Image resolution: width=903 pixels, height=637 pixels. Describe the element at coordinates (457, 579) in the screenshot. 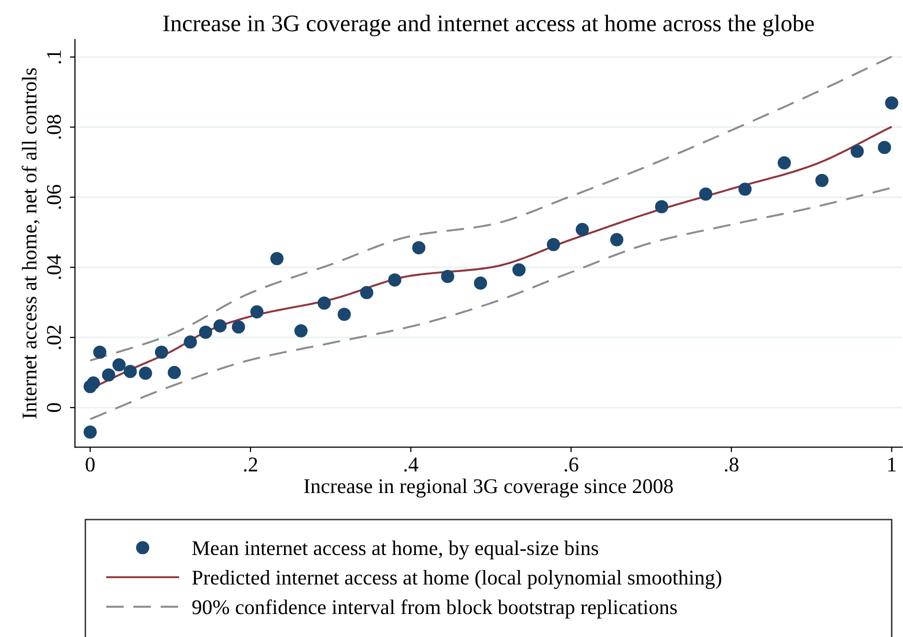

I see `legend-label: Predicted internet access at home (local polynomial smoothing)` at that location.